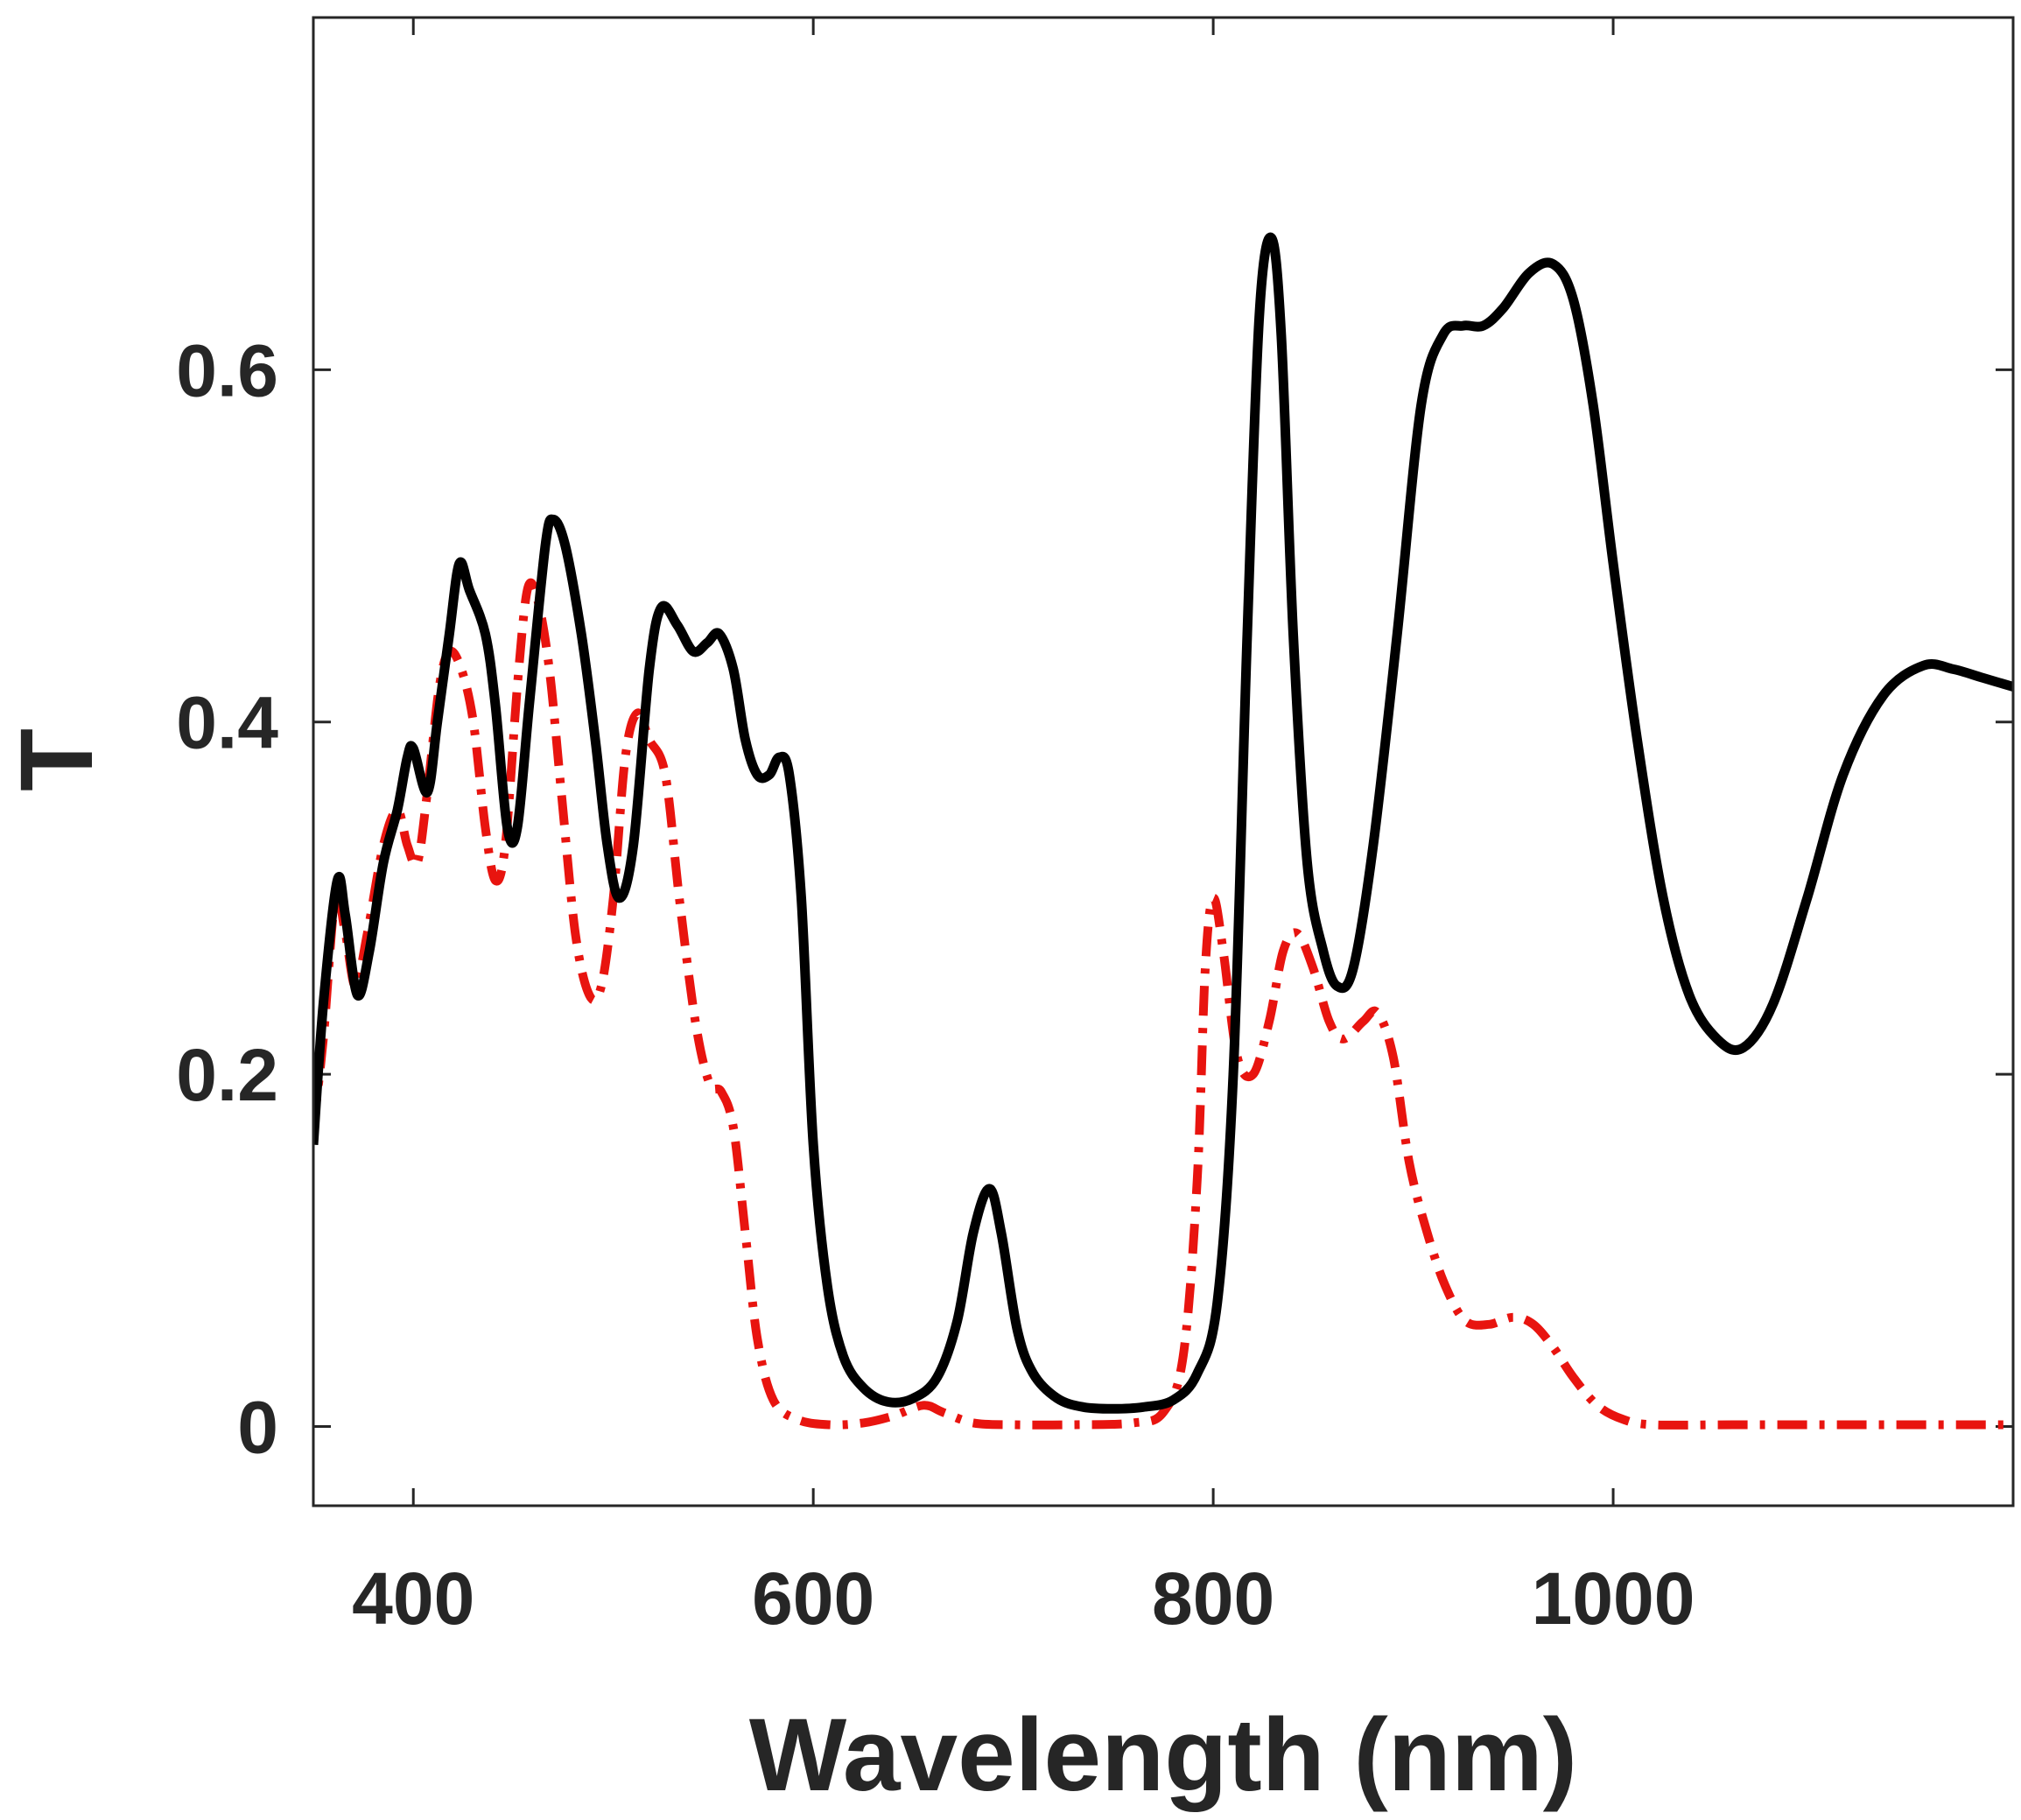  Describe the element at coordinates (413, 1598) in the screenshot. I see `x-tick-label: 400` at that location.